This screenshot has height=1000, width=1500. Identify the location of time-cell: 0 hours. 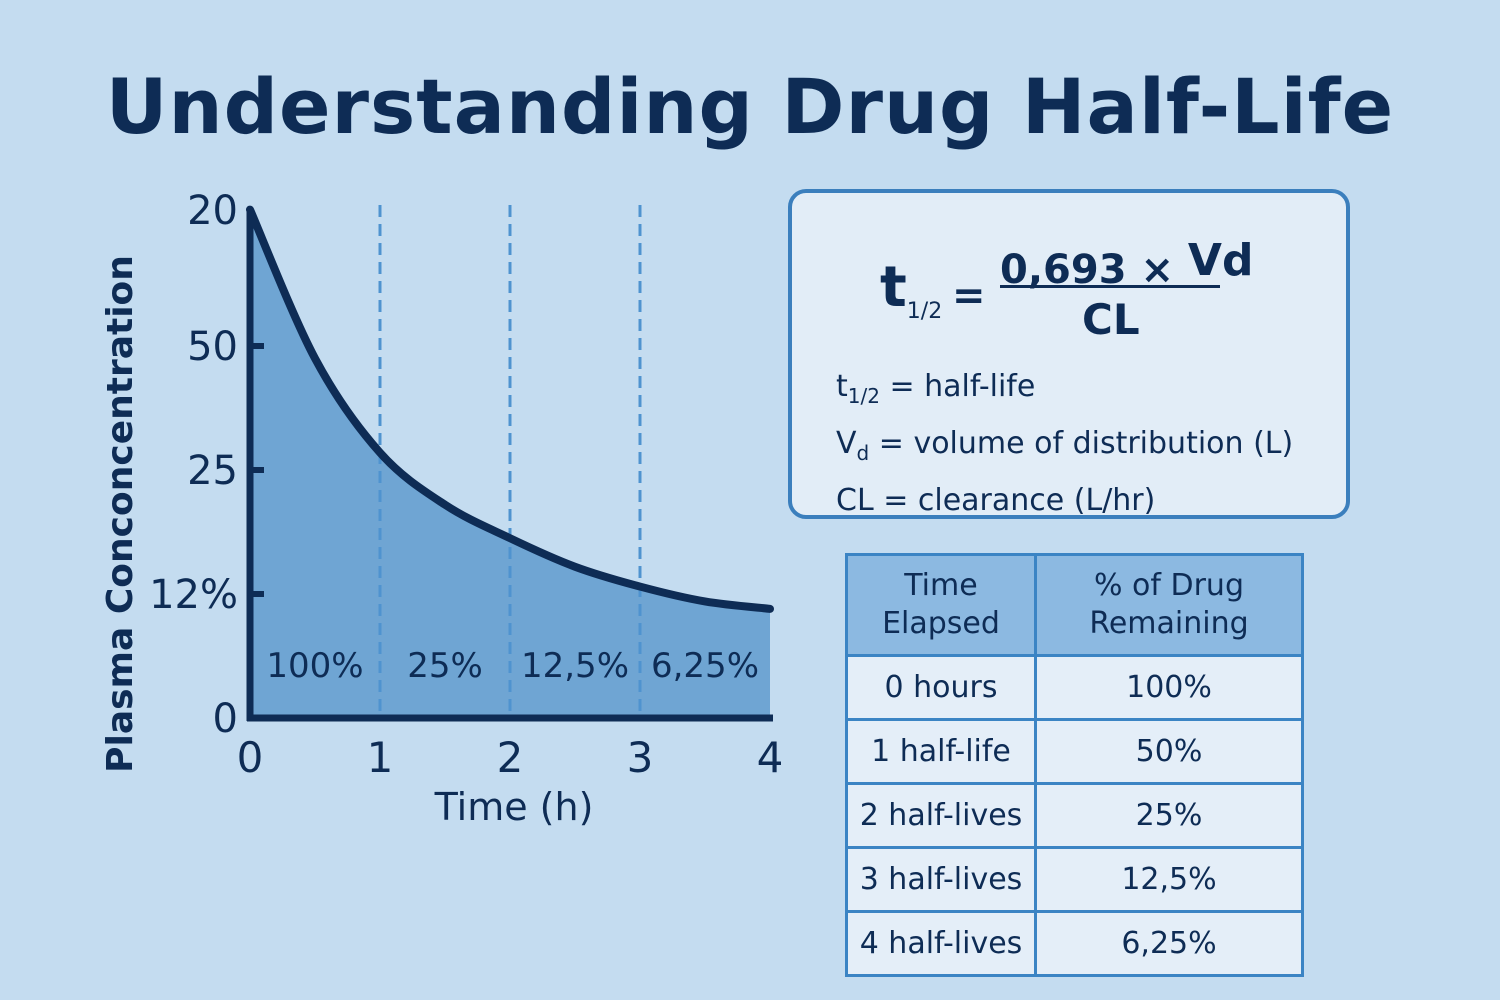
(941, 687).